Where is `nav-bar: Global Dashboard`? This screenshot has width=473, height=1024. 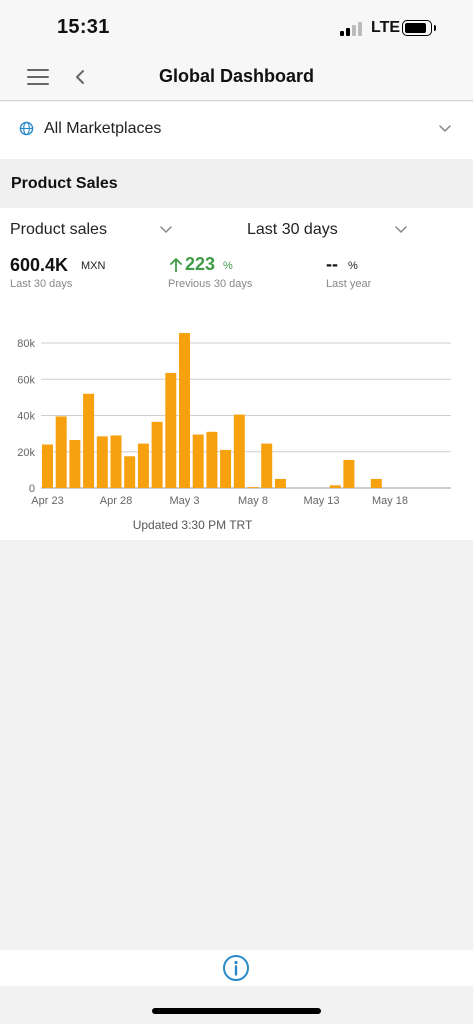
nav-bar: Global Dashboard is located at coordinates (236, 77).